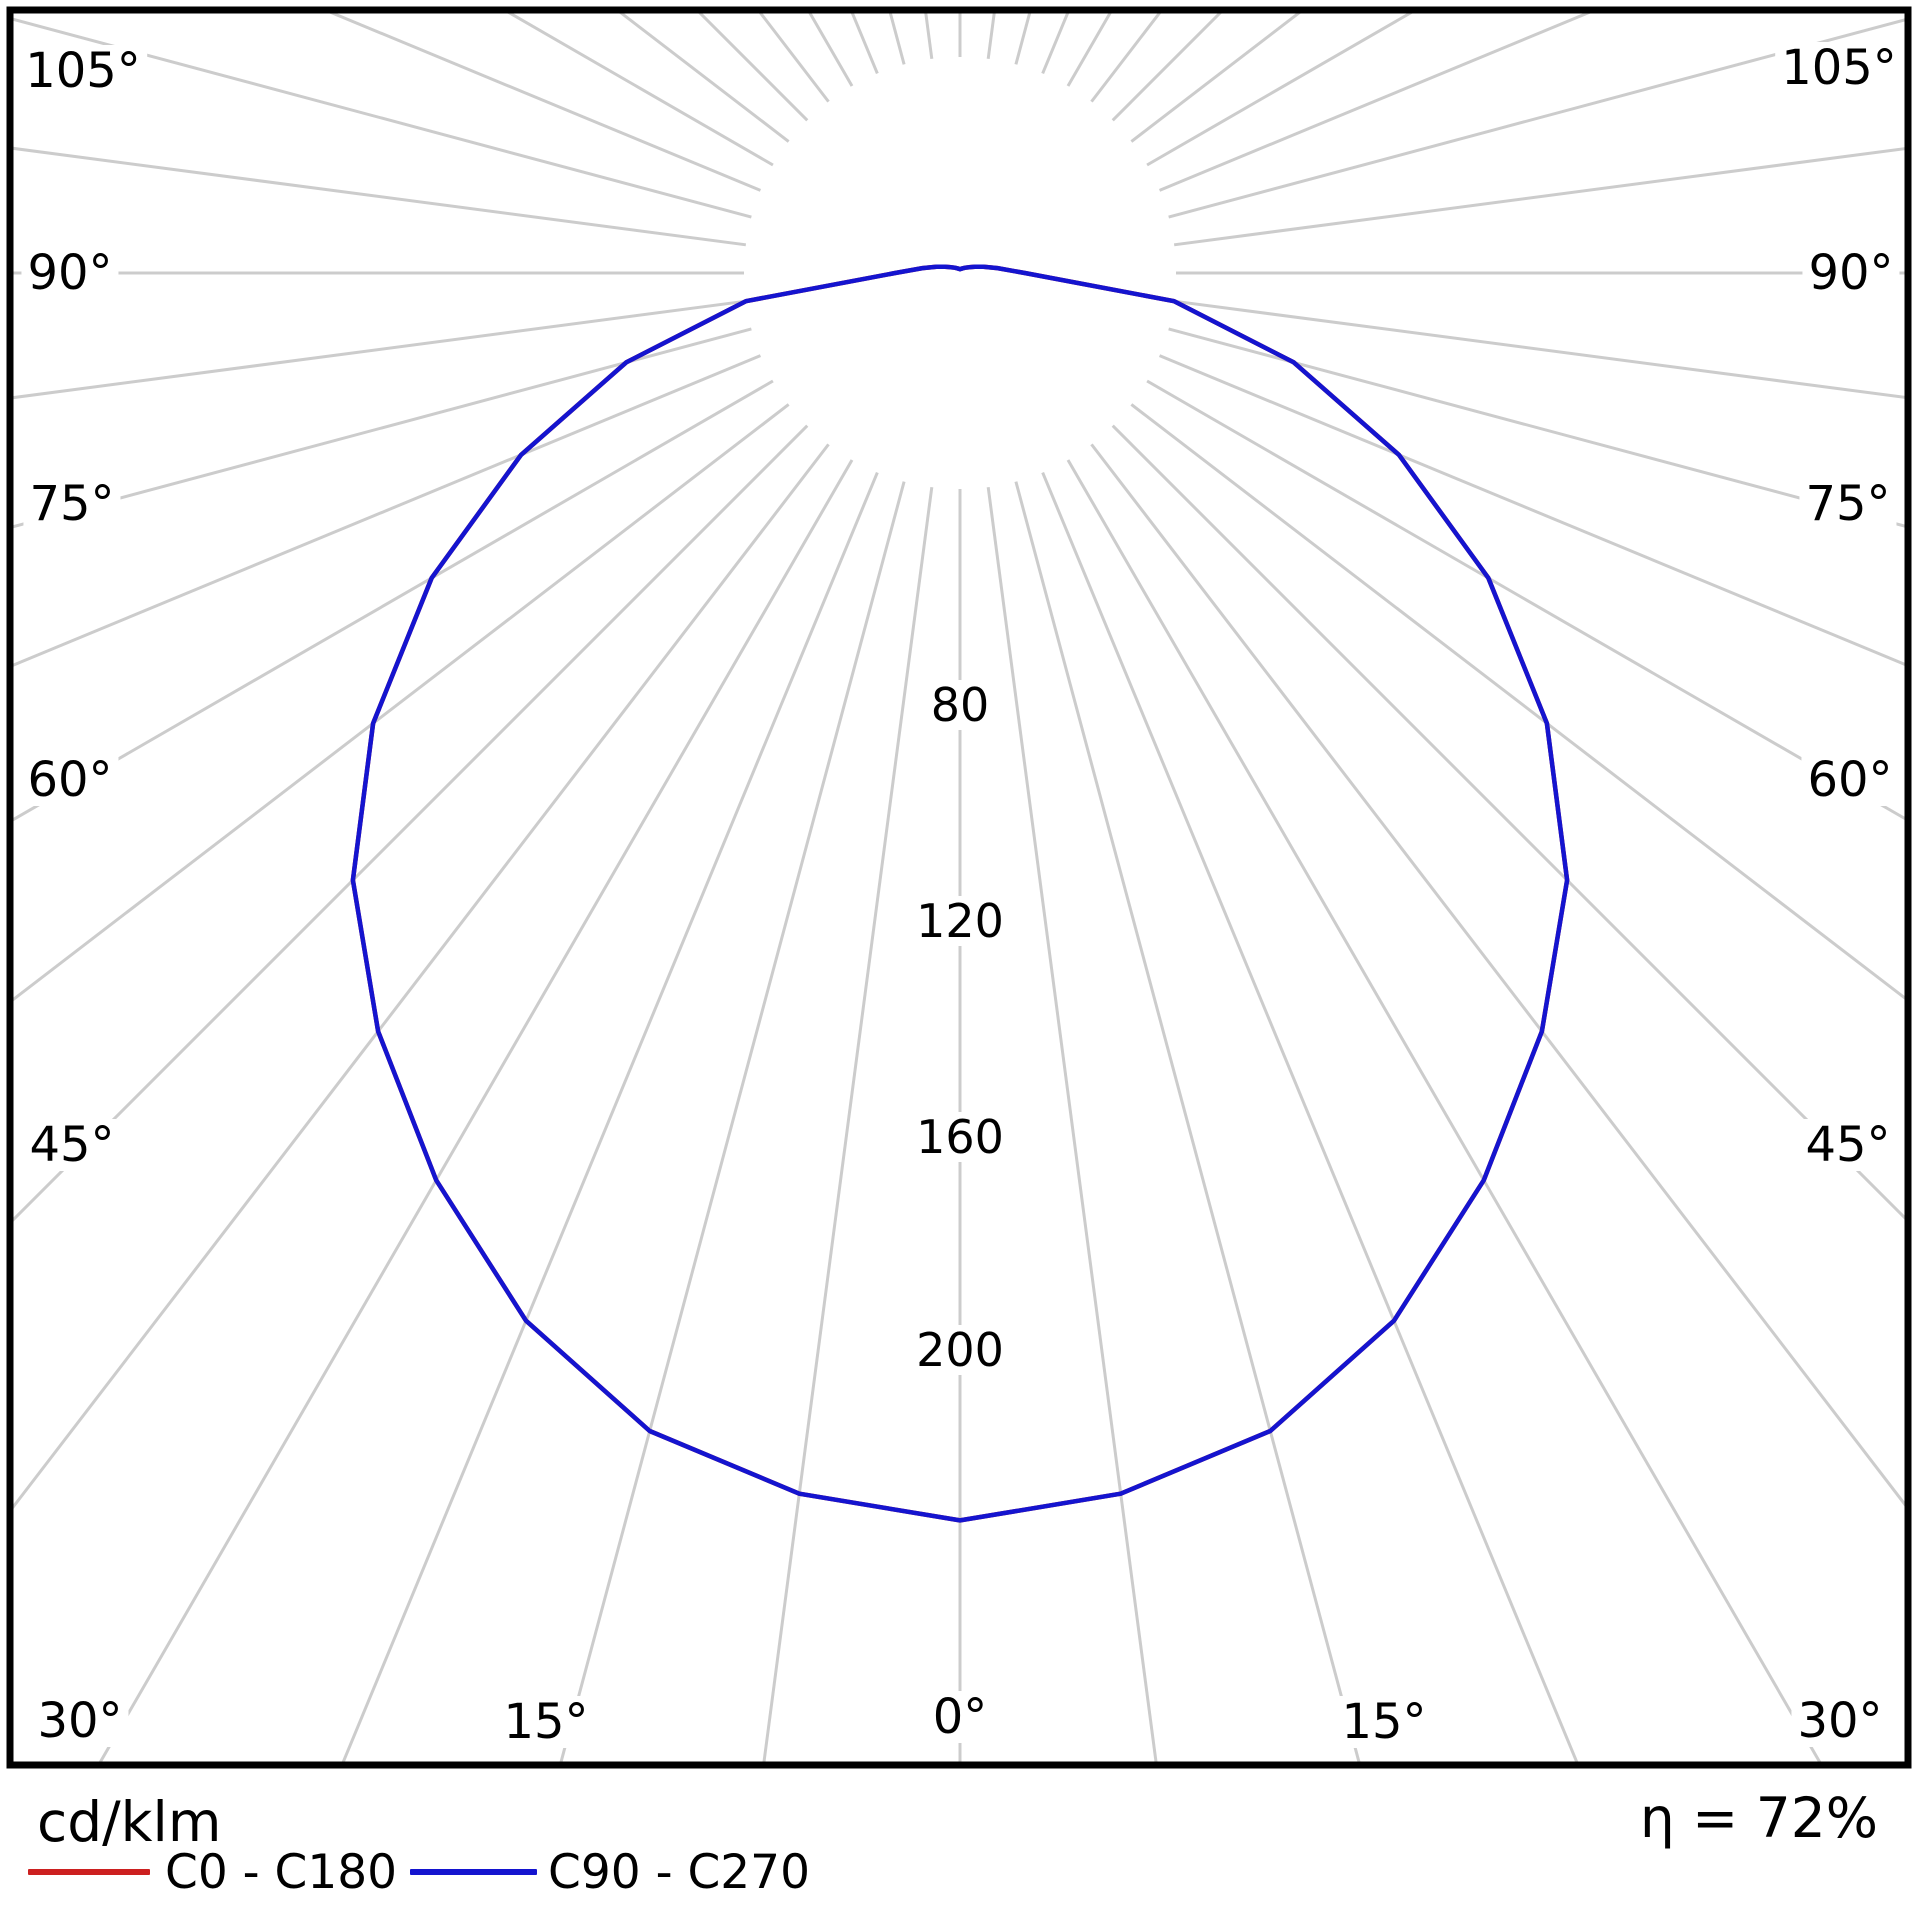 Image resolution: width=1920 pixels, height=1920 pixels. I want to click on angle-label-6-15: 15°, so click(546, 1722).